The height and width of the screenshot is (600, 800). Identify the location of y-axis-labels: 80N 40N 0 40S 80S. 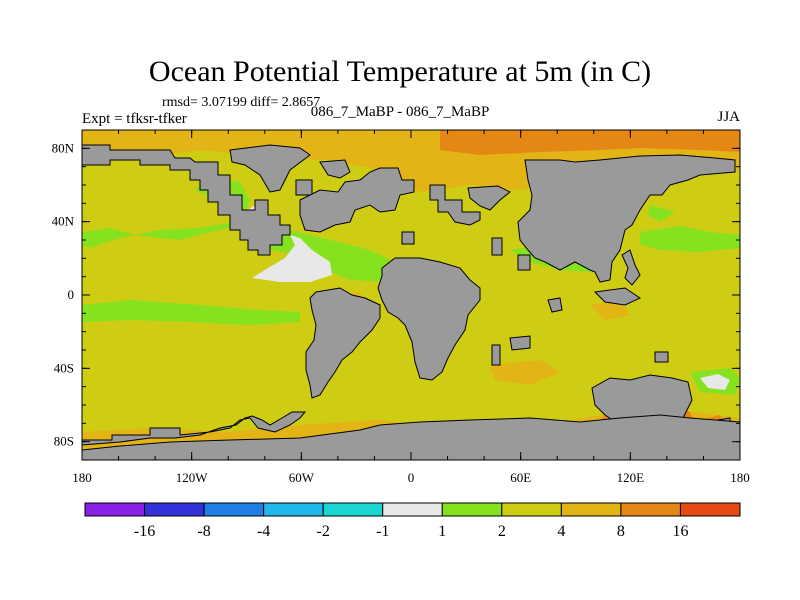
(63, 294).